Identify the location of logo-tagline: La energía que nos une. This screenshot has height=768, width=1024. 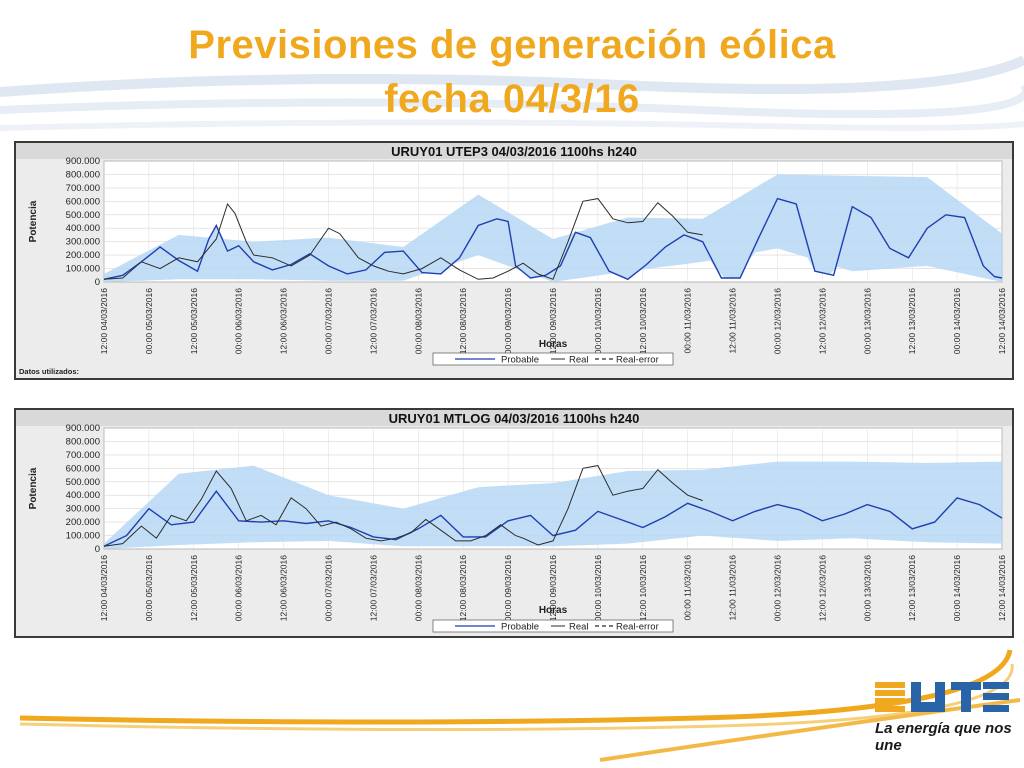
(943, 737).